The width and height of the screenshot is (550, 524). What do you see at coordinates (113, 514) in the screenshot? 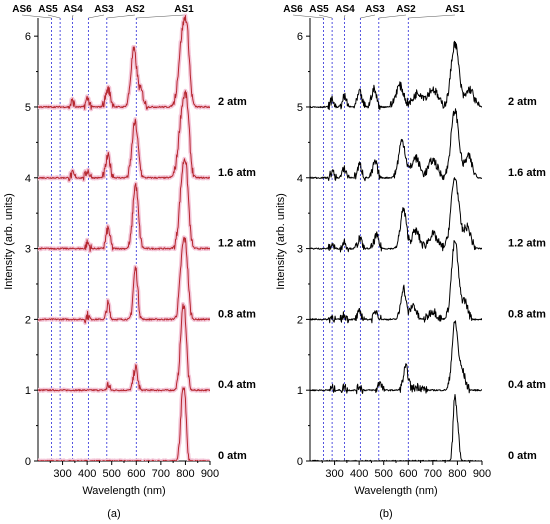
I see `panel-label: (a)` at bounding box center [113, 514].